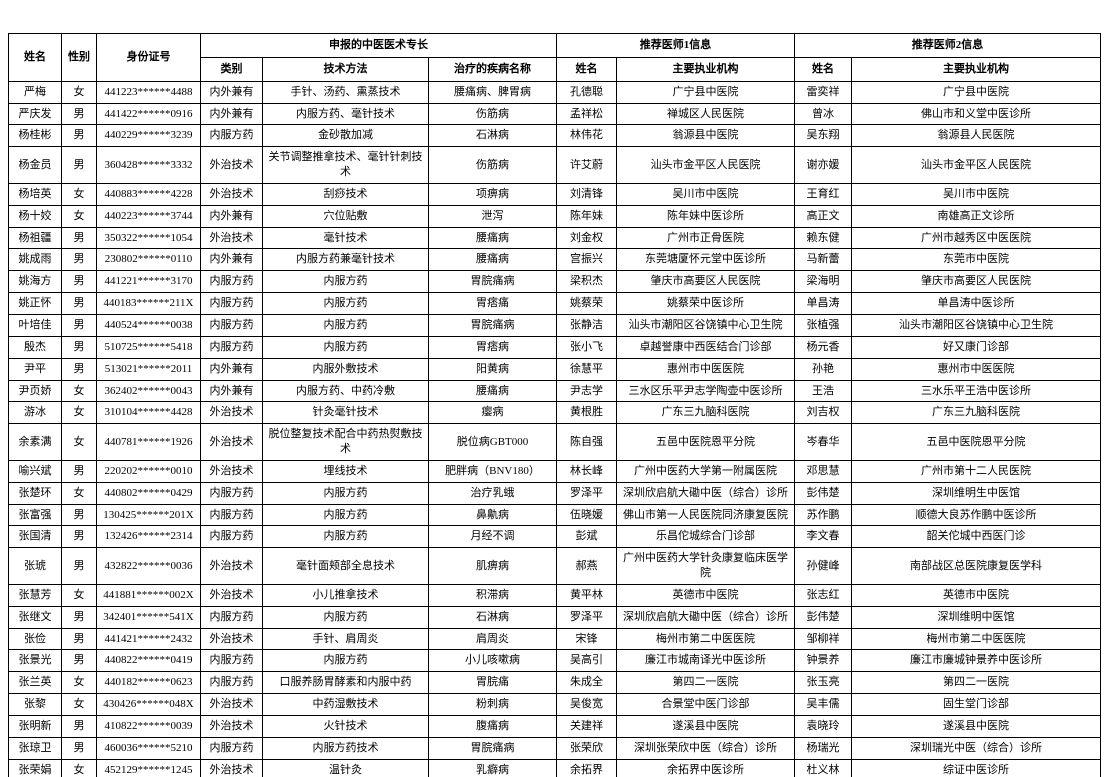 The width and height of the screenshot is (1108, 777). Describe the element at coordinates (35, 216) in the screenshot. I see `cell-name: 杨十姣` at that location.